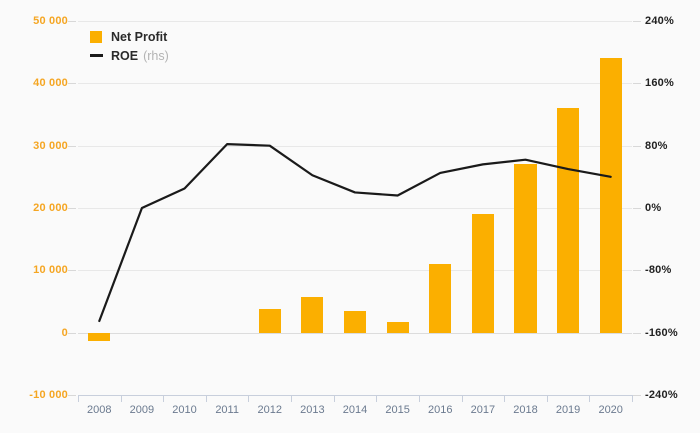 The width and height of the screenshot is (700, 433). What do you see at coordinates (50, 270) in the screenshot?
I see `left-axis-tick-label: 10 000` at bounding box center [50, 270].